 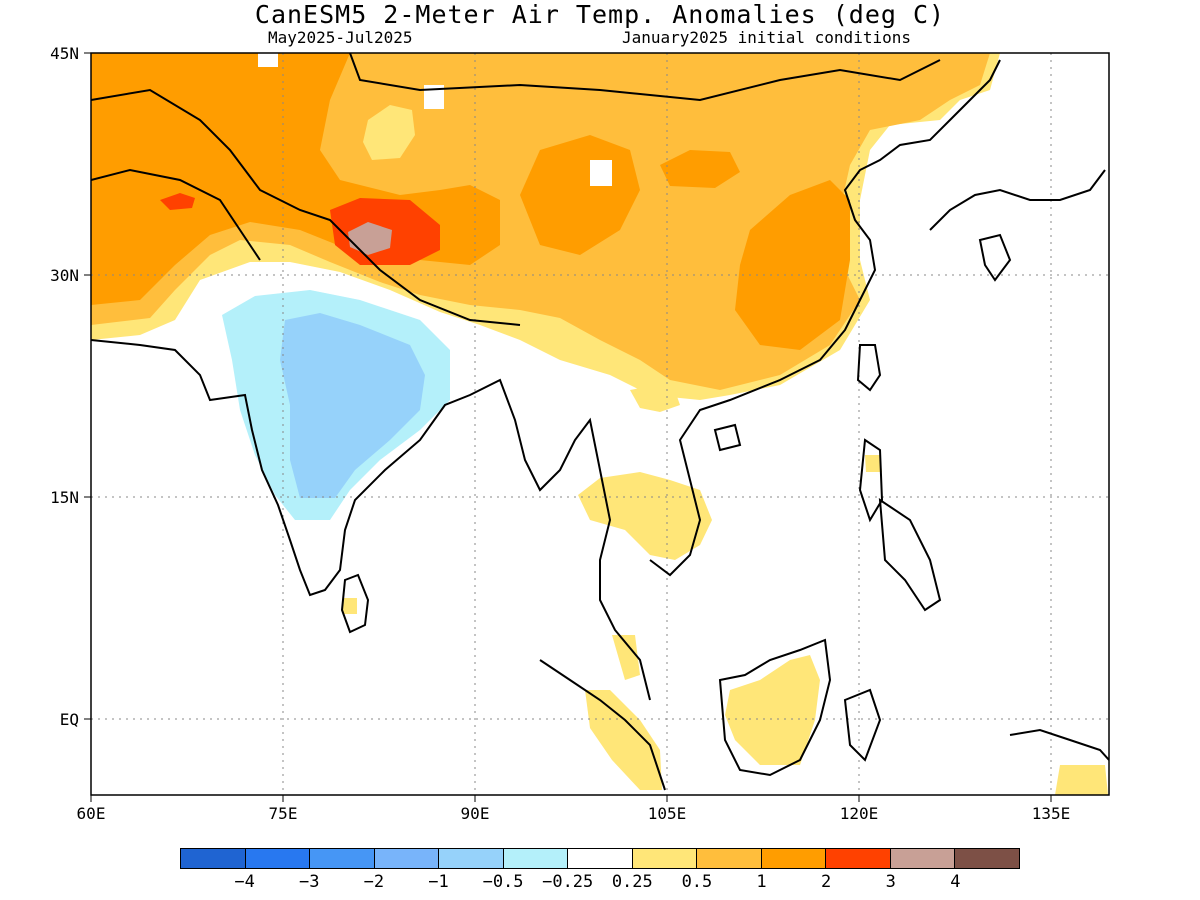 I want to click on colorbar-label: −0.5, so click(x=503, y=882).